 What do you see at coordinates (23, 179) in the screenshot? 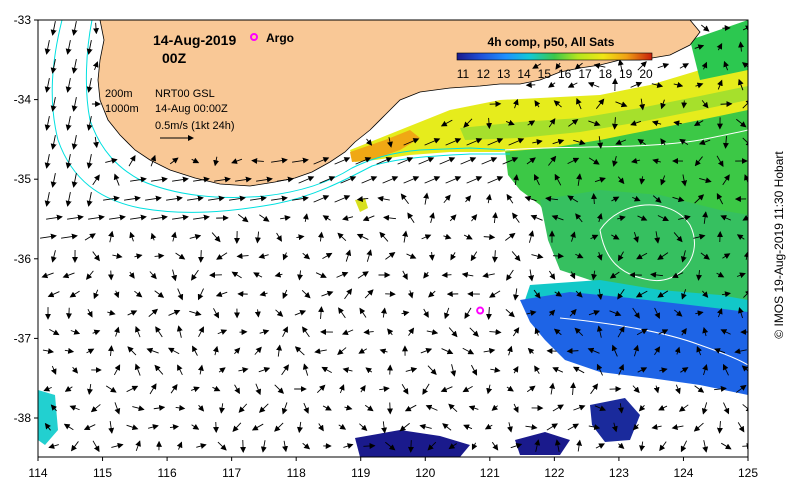
I see `lat-tick-label: -35` at bounding box center [23, 179].